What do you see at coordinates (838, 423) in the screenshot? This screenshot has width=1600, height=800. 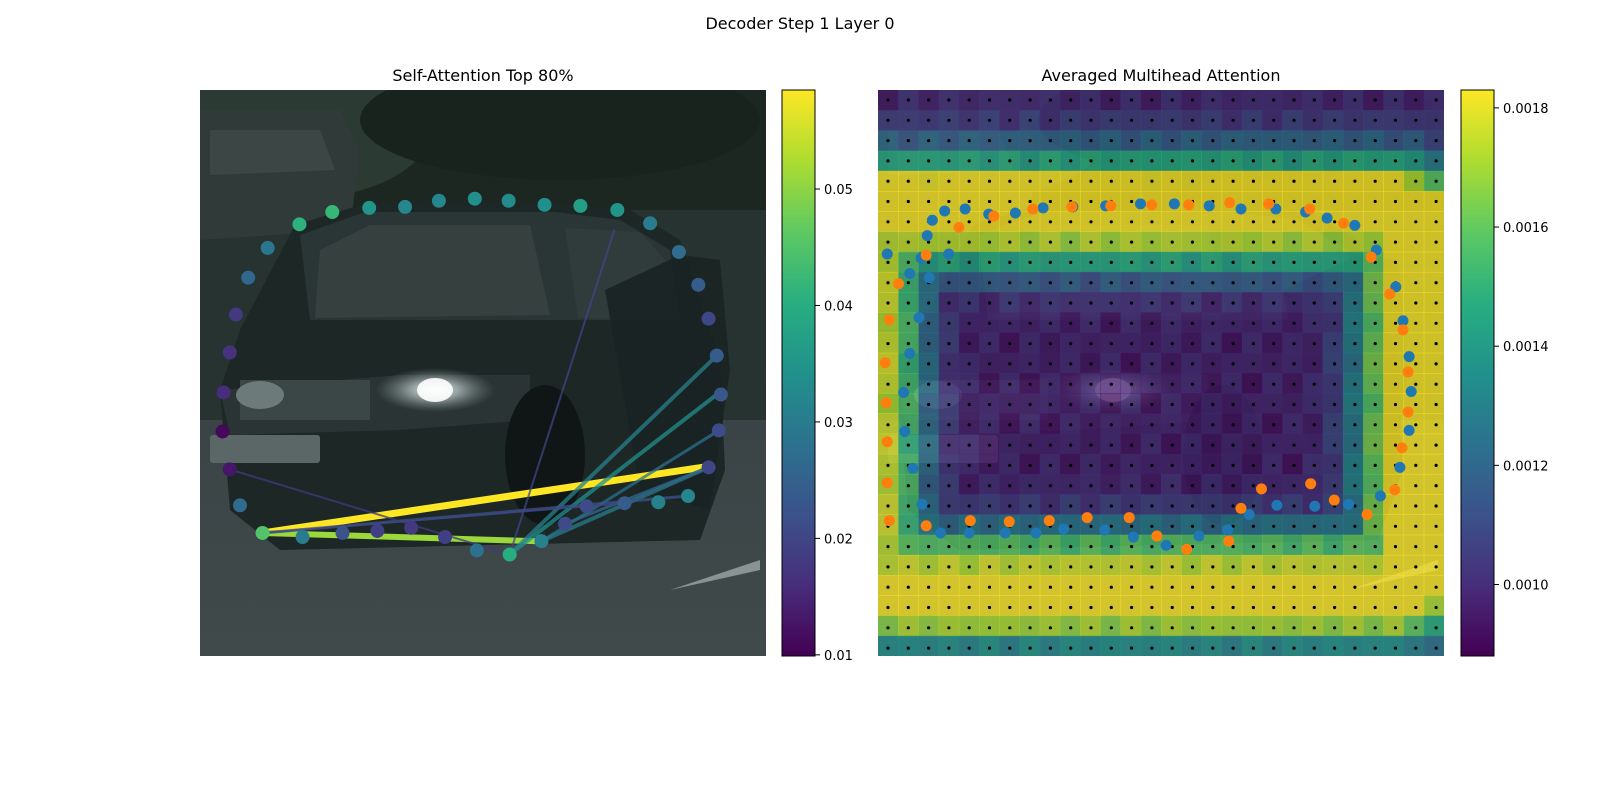 I see `colorbar-tick-label: 0.03` at bounding box center [838, 423].